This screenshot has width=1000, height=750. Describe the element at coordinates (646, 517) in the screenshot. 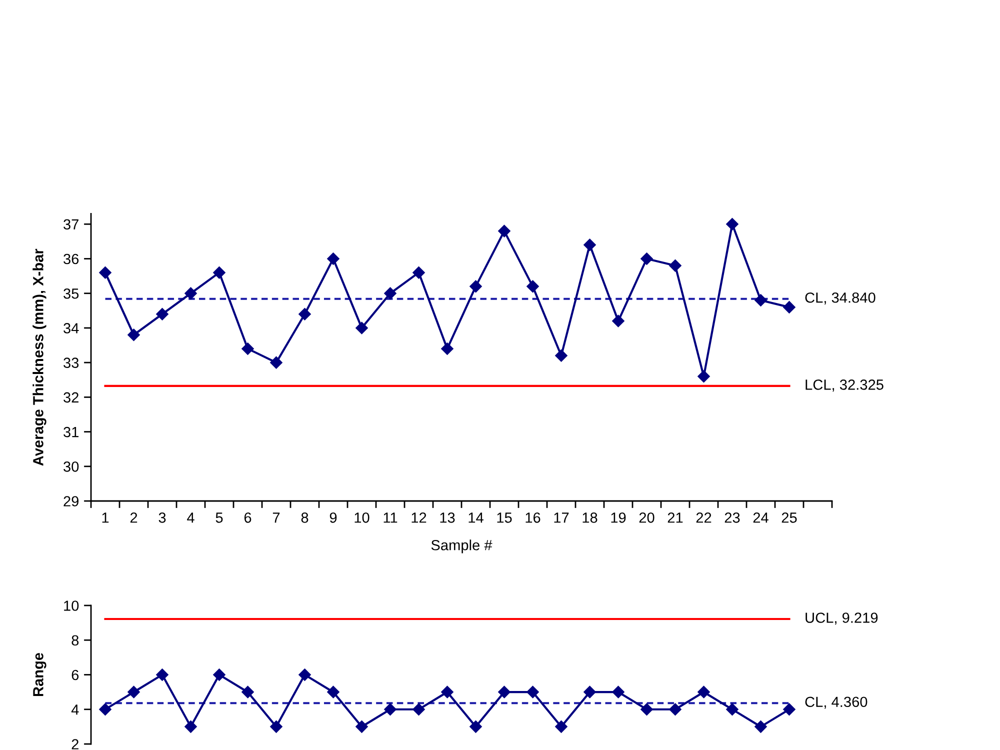

I see `x-tick-label: 20` at that location.